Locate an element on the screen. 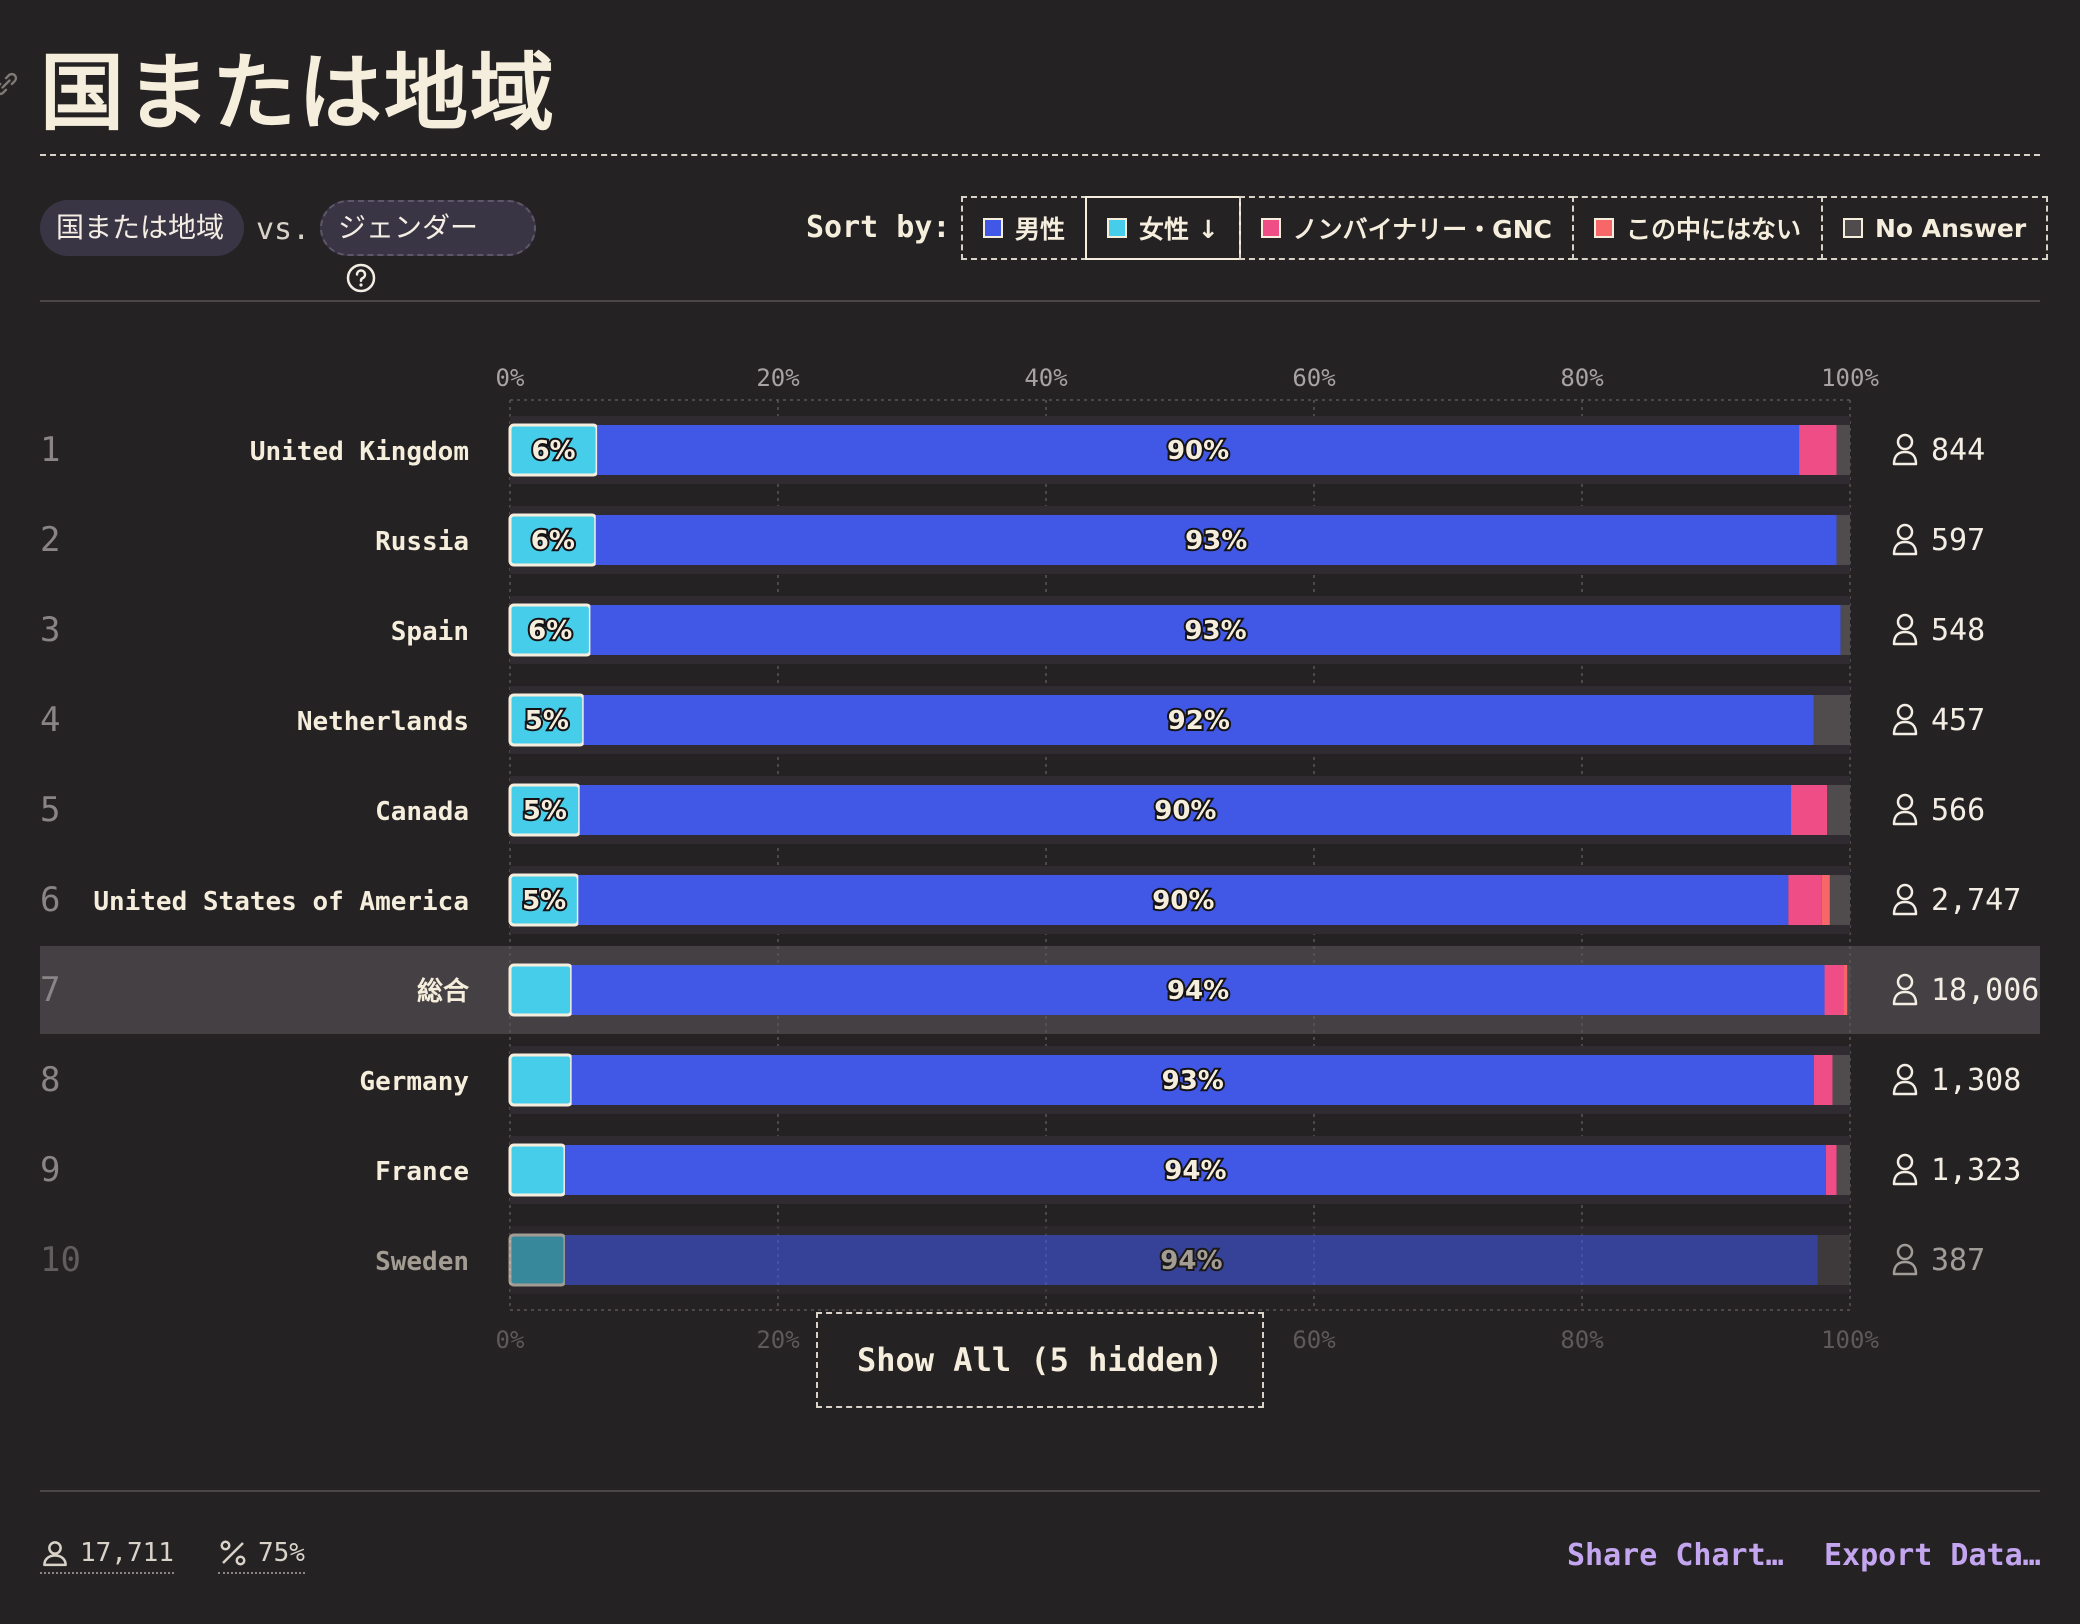  category-label: Russia is located at coordinates (422, 542).